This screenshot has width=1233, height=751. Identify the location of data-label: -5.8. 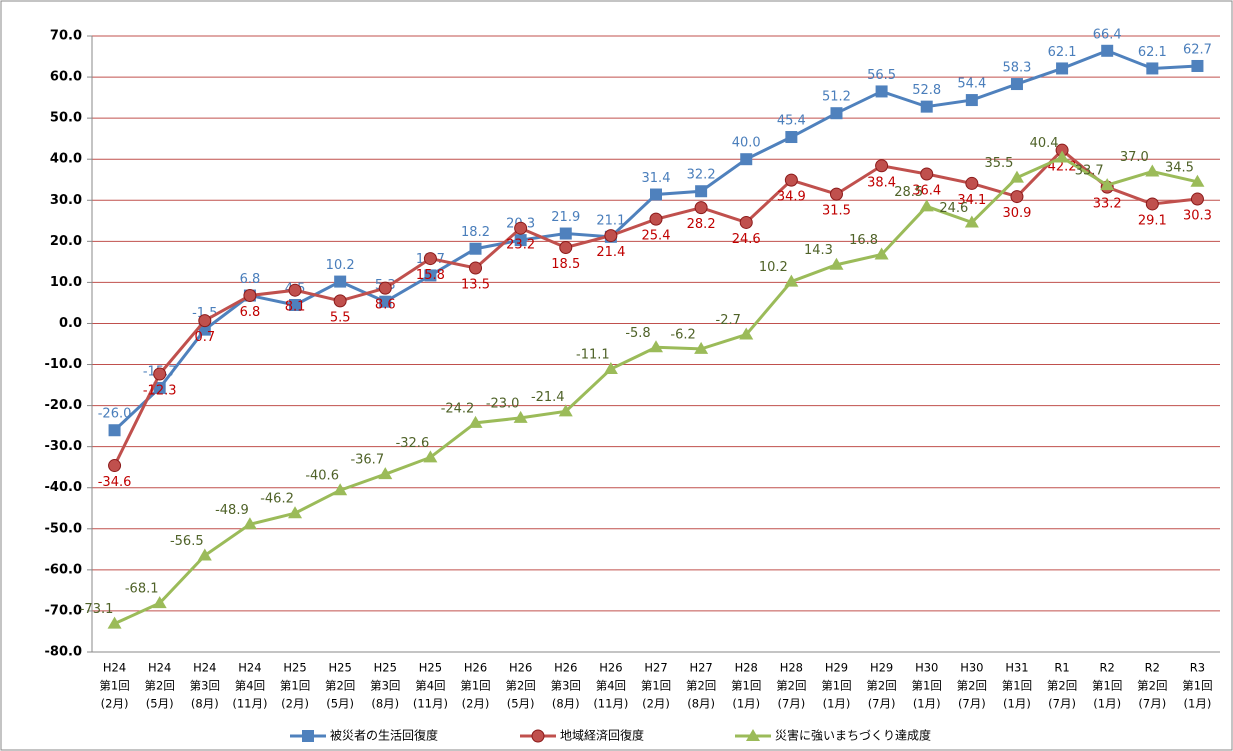
(637, 333).